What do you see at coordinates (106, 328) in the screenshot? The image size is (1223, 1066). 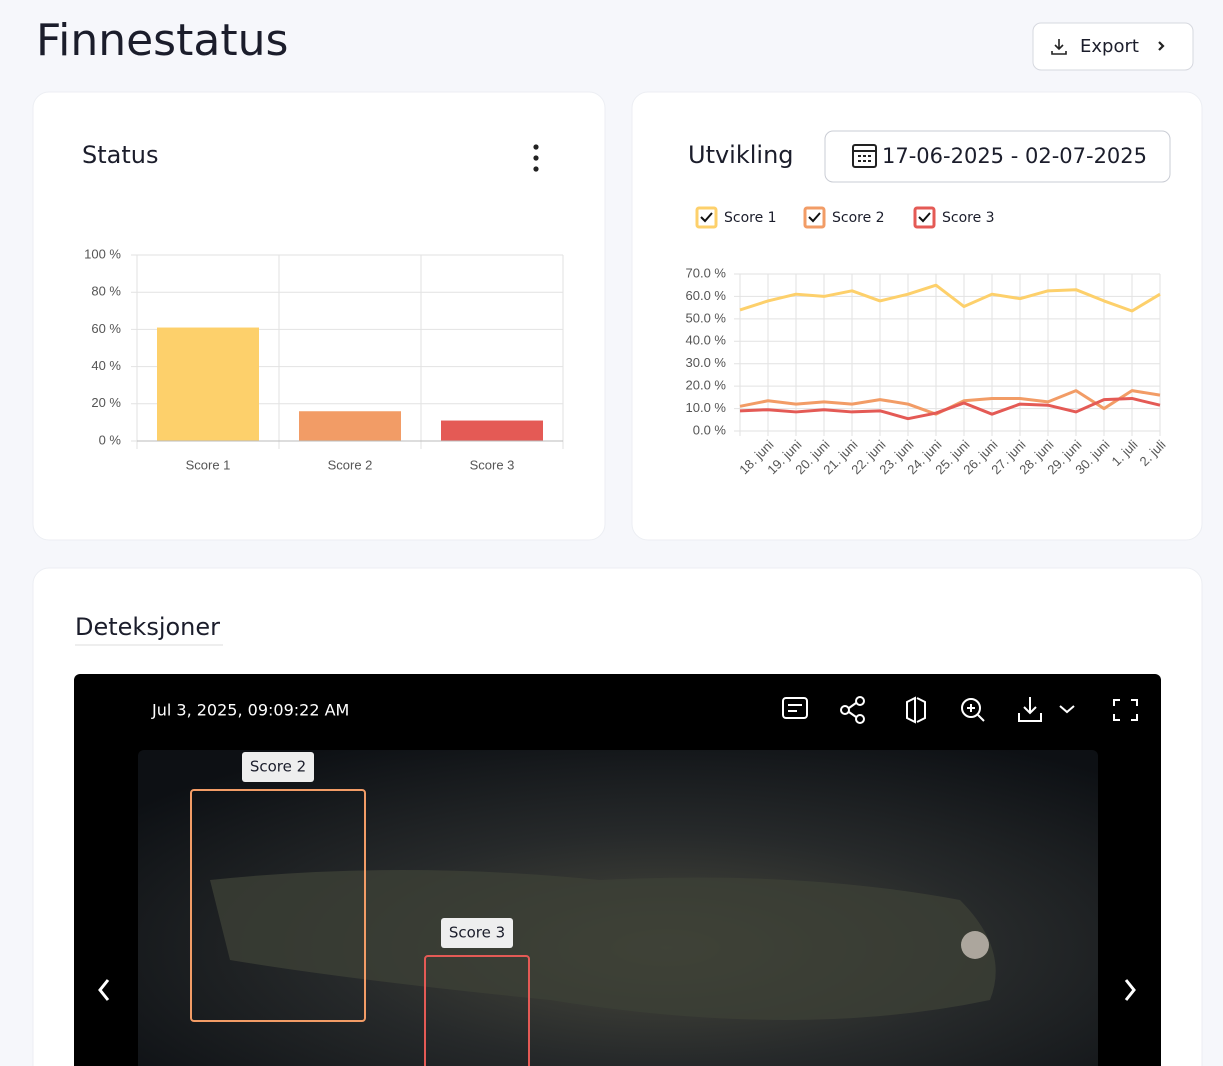 I see `y-tick-label: 60 %` at bounding box center [106, 328].